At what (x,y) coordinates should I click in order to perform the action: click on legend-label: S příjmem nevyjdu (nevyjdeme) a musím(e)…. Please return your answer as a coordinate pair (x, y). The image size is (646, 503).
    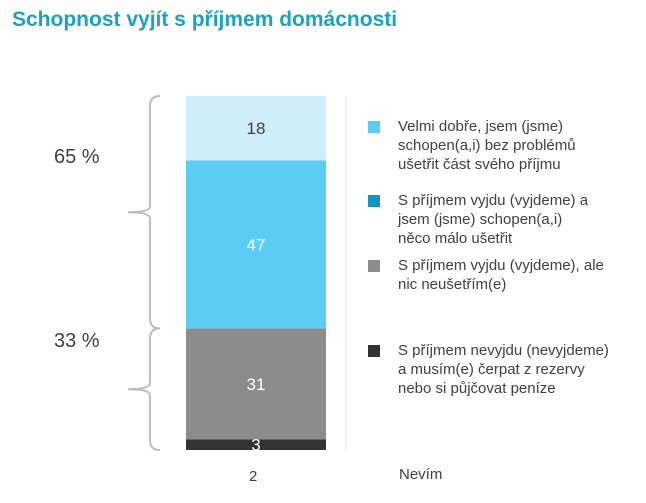
    Looking at the image, I should click on (503, 369).